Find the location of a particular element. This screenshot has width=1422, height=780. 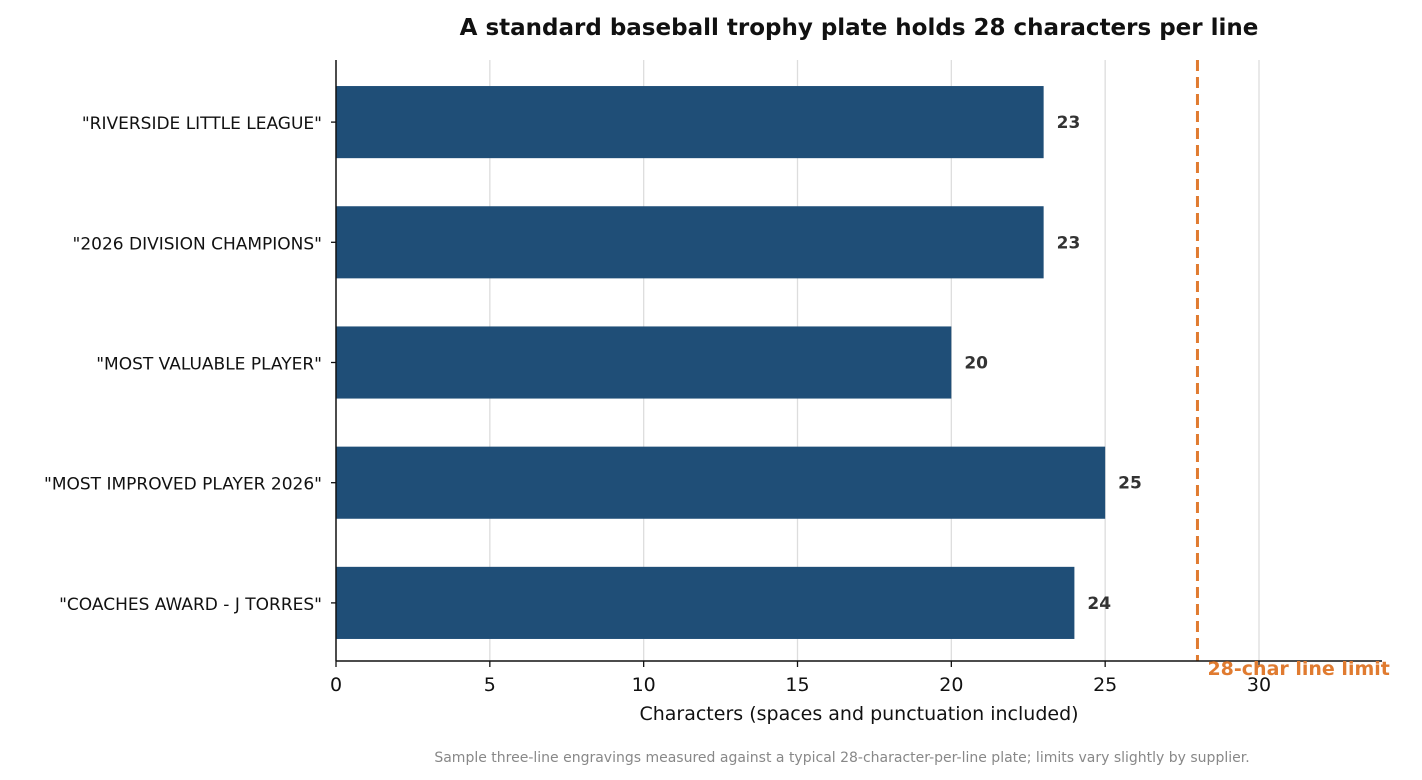

x-tick-label-25: 25 is located at coordinates (1105, 685).